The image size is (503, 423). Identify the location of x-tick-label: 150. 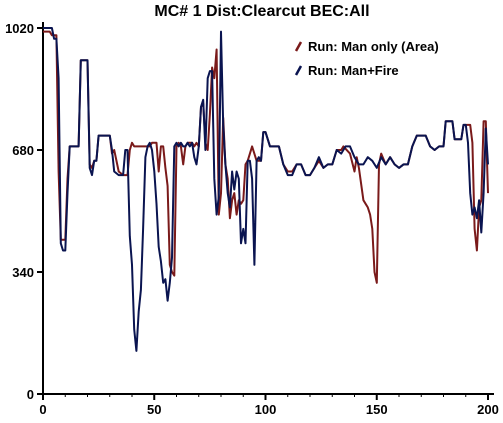
(377, 409).